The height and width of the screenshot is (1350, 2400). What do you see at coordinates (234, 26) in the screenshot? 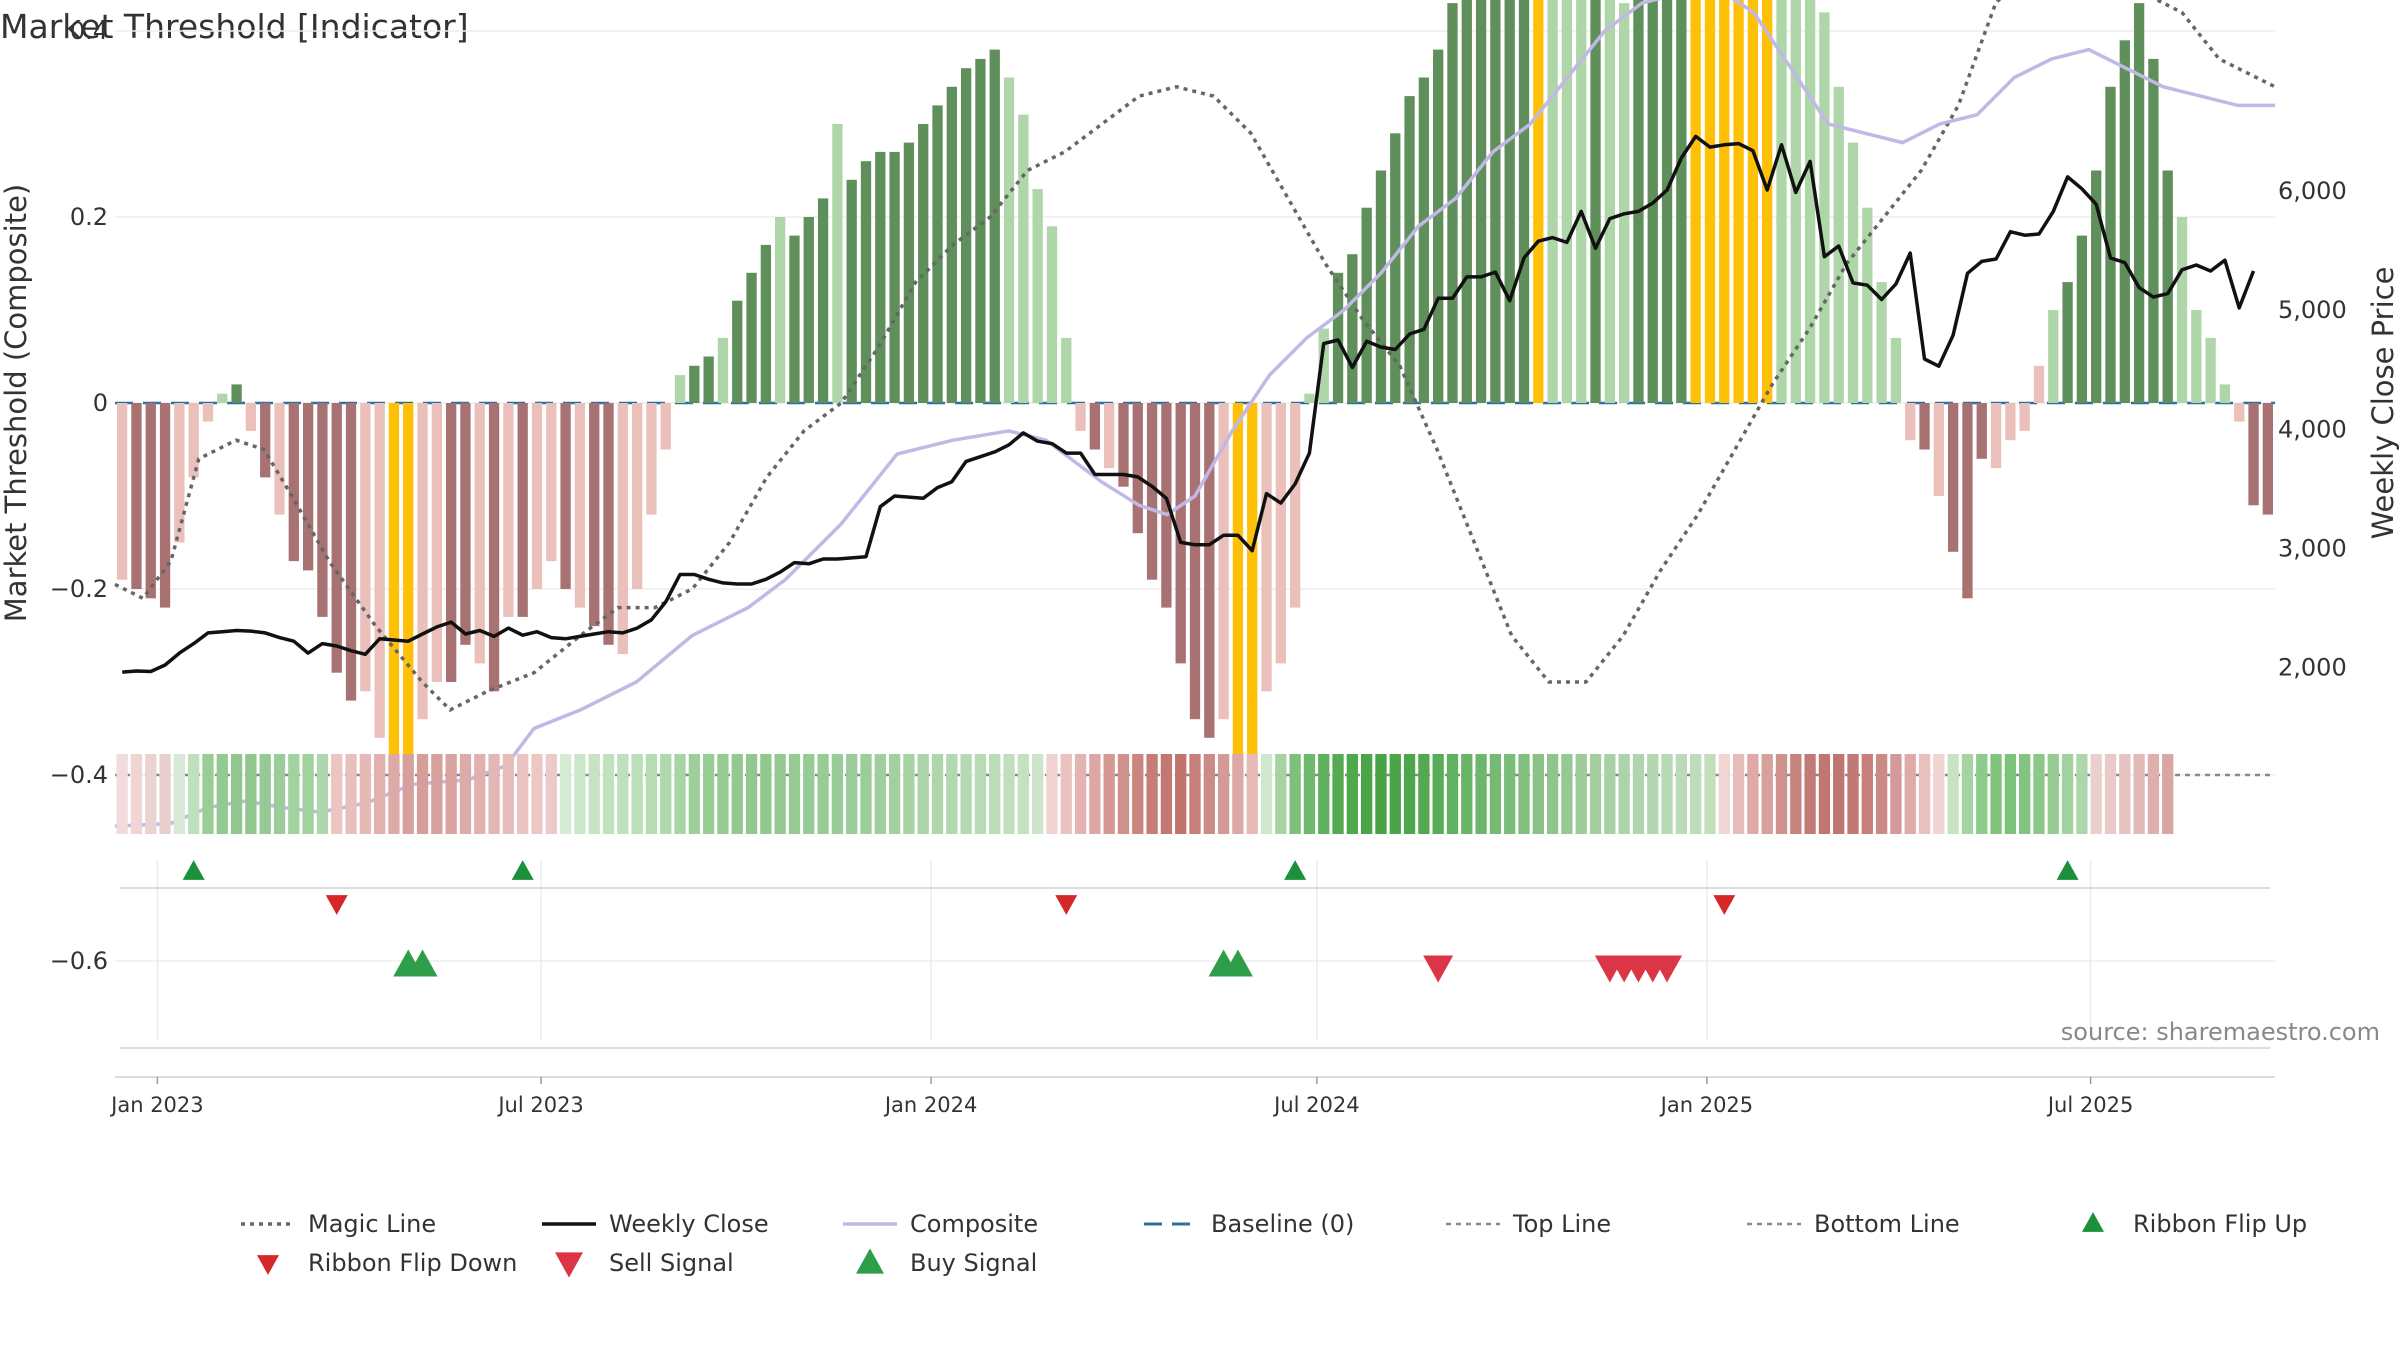
I see `chart-title: Market Threshold [Indicator]` at bounding box center [234, 26].